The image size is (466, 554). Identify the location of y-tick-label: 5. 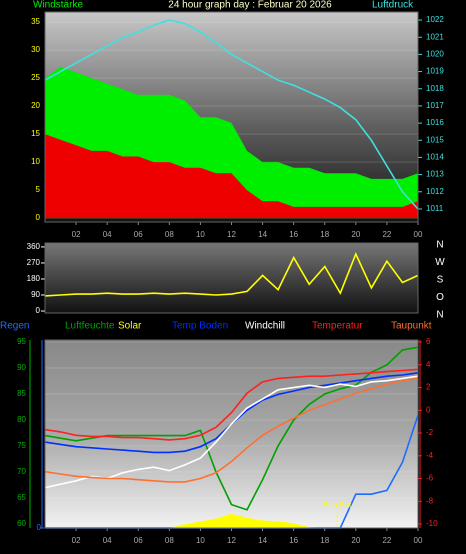
(38, 189).